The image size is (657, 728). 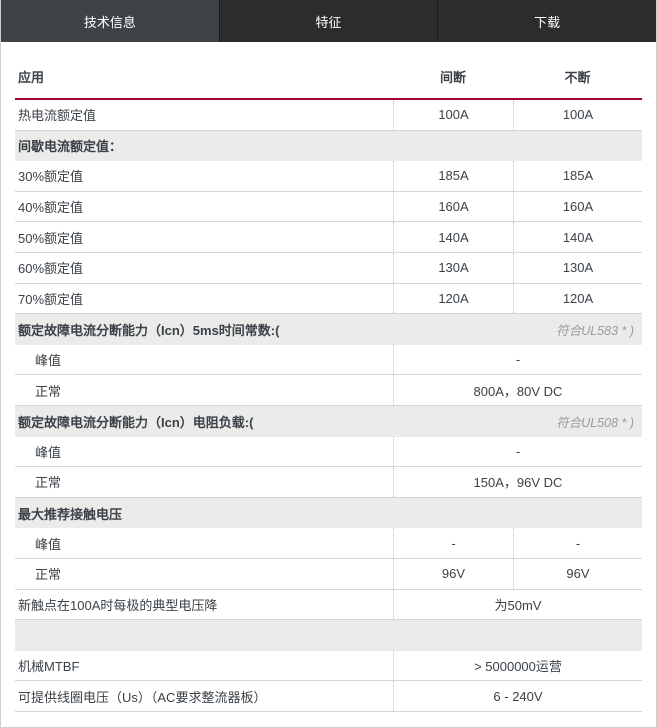 What do you see at coordinates (452, 77) in the screenshot?
I see `column-header-intermittent: 间断` at bounding box center [452, 77].